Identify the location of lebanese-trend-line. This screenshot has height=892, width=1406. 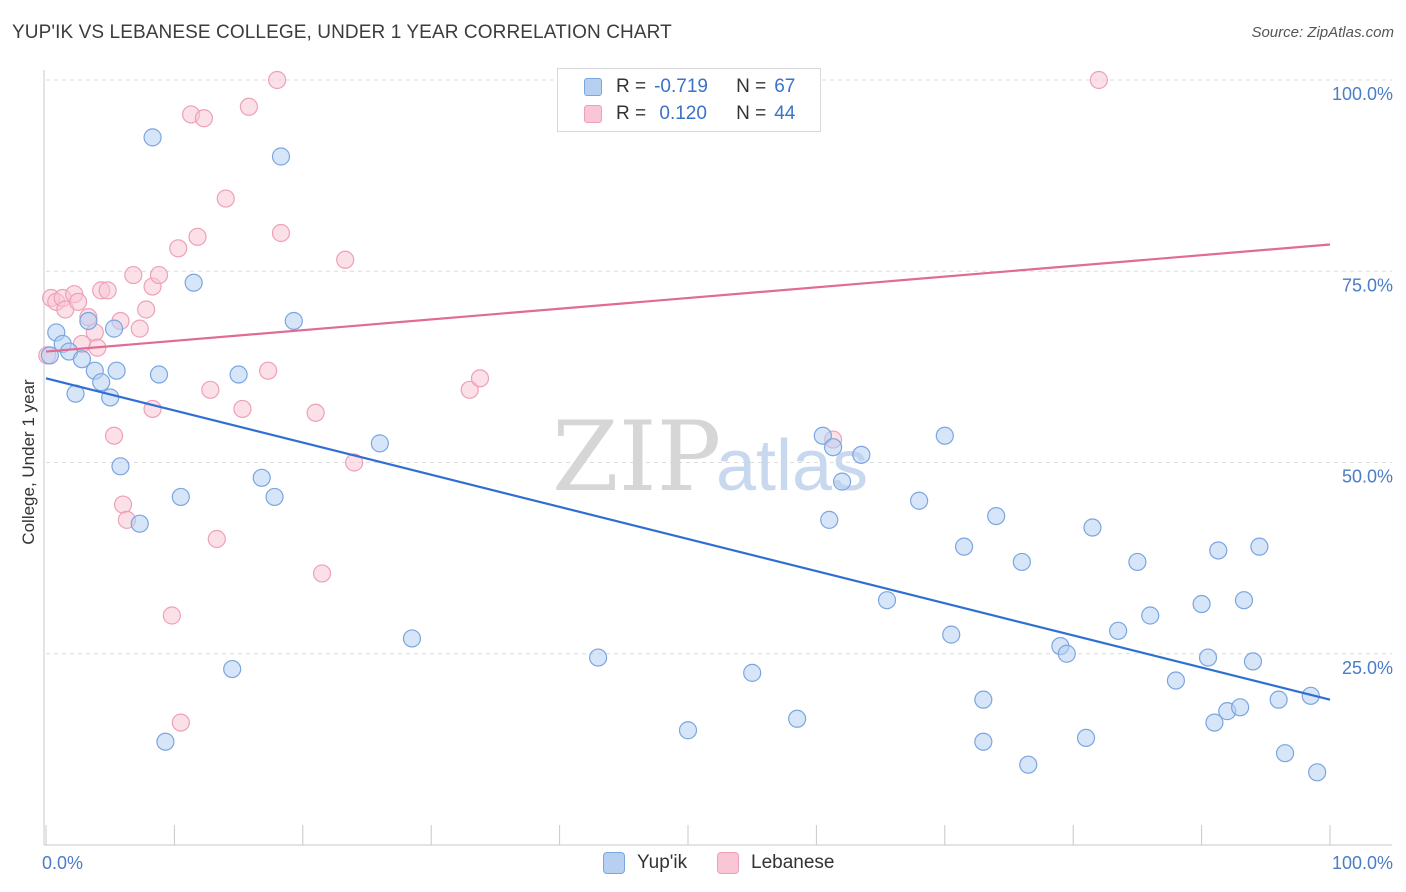
(688, 298).